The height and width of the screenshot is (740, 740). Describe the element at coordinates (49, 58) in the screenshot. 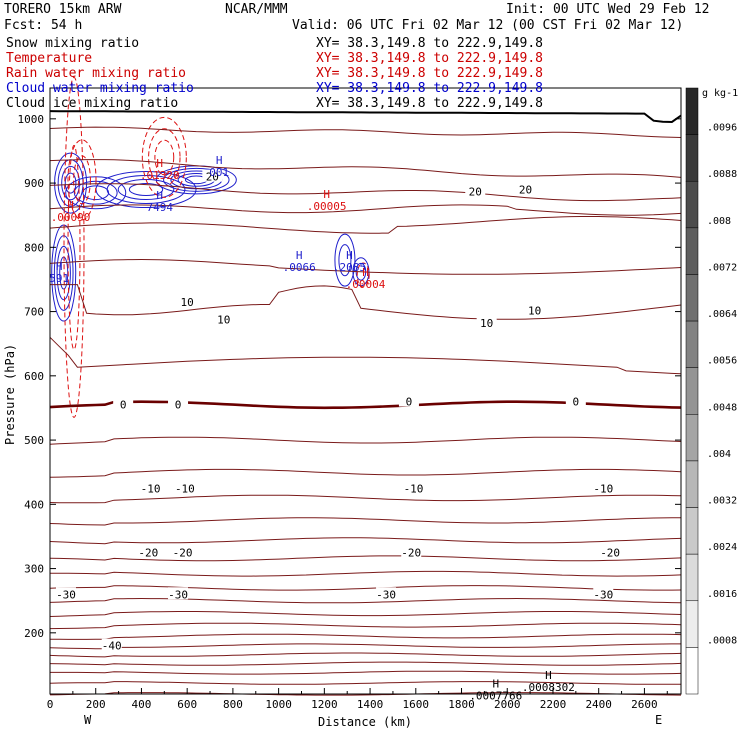

I see `field-name-temperature: Temperature` at that location.